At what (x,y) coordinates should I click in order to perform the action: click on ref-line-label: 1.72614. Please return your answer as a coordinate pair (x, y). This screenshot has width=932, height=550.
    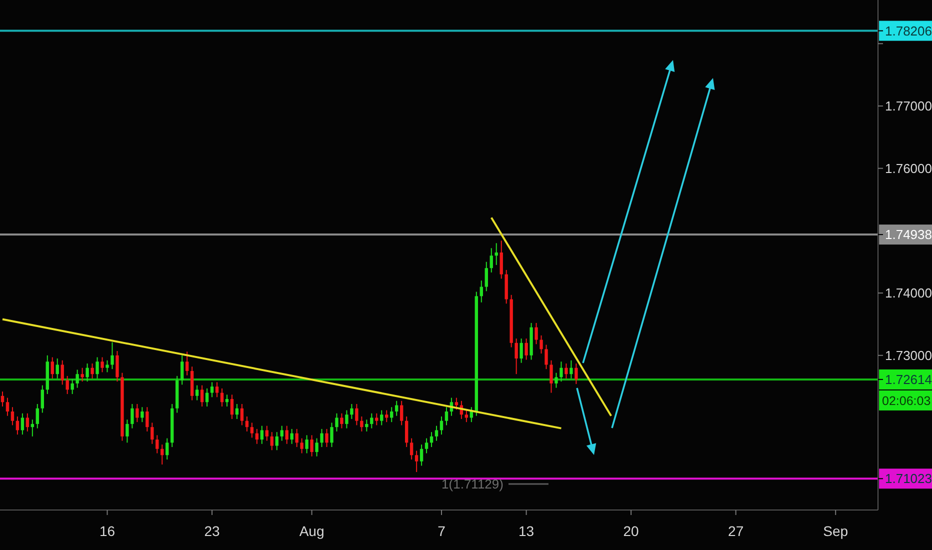
    Looking at the image, I should click on (908, 379).